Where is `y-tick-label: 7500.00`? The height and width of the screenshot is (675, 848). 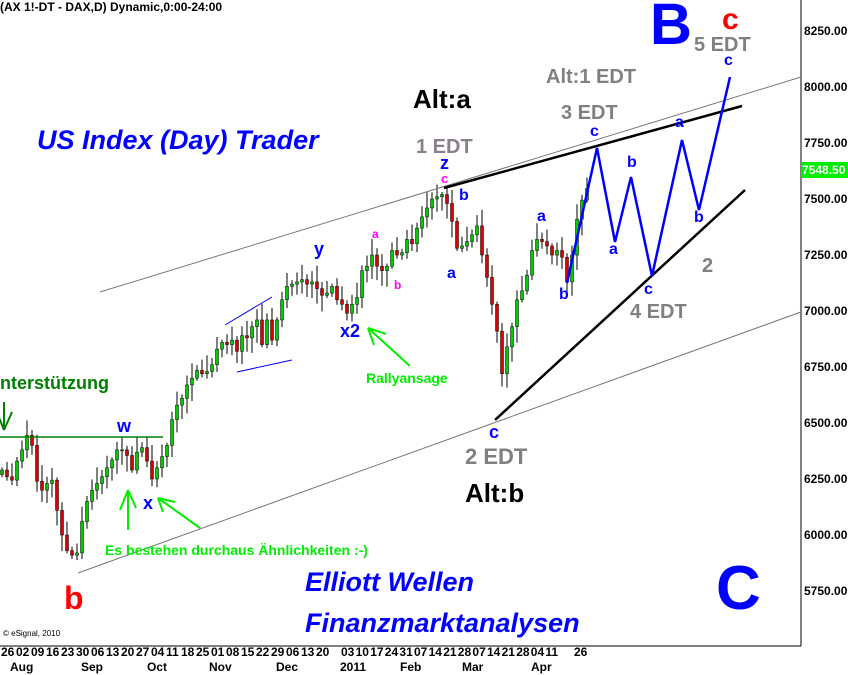 y-tick-label: 7500.00 is located at coordinates (826, 199).